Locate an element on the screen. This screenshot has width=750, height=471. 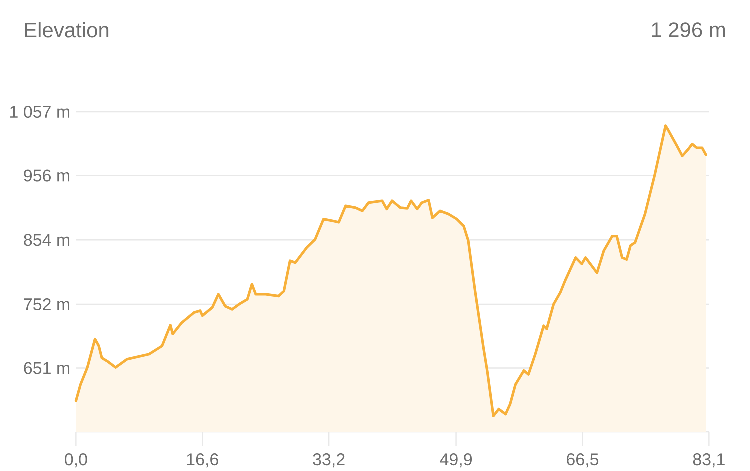
x-tick-label: 83,1 is located at coordinates (709, 461).